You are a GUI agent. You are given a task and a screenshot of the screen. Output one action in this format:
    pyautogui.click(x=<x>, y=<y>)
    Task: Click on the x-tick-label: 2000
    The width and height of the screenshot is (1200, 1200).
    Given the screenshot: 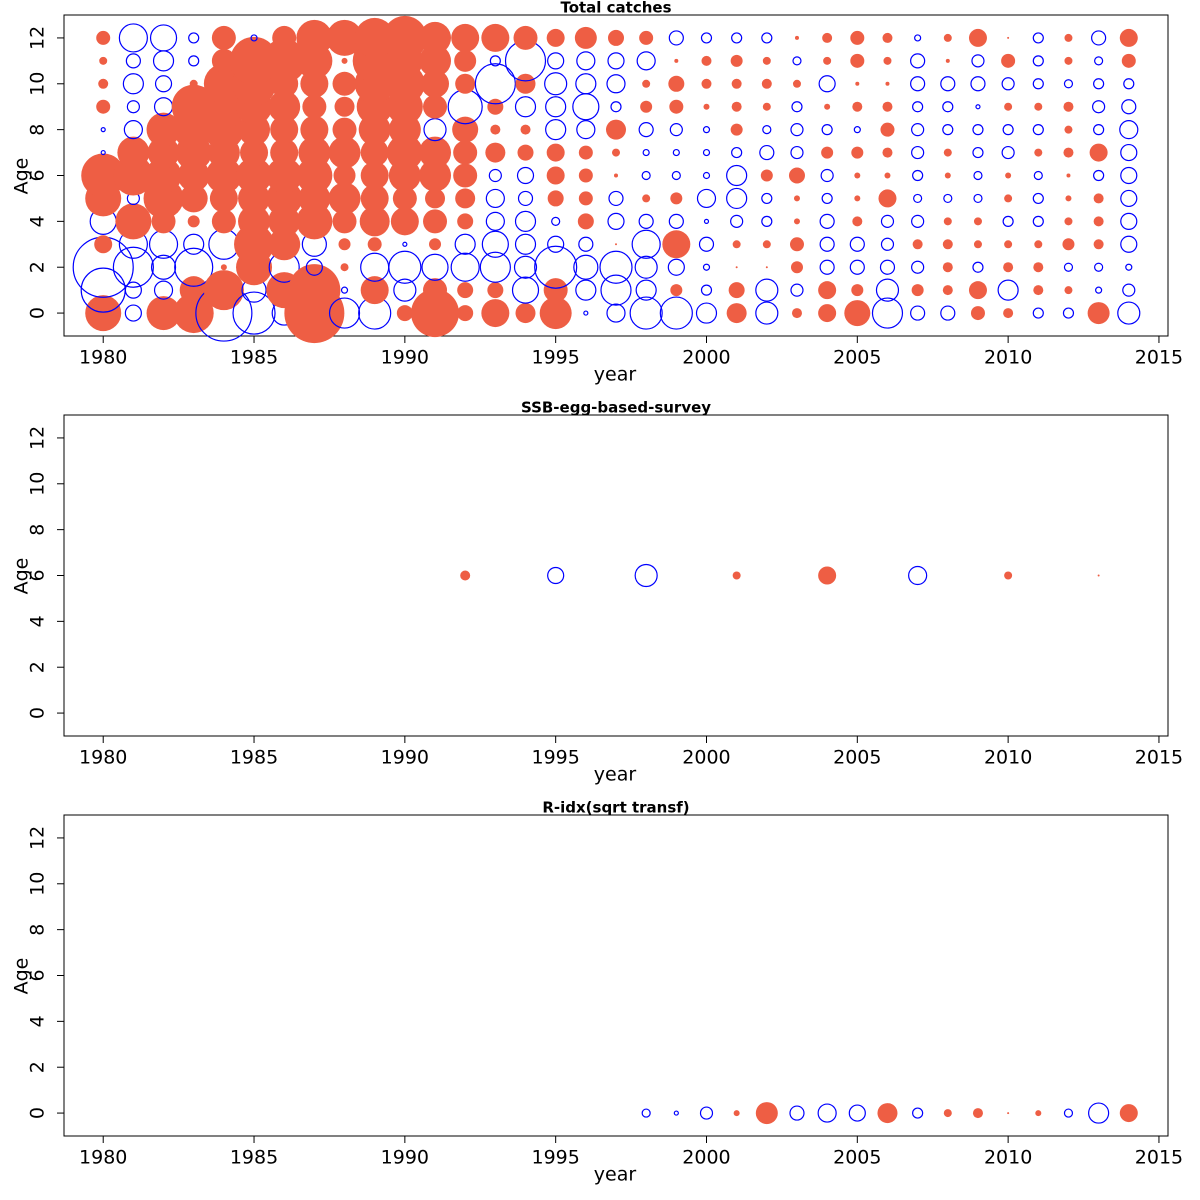 What is the action you would take?
    pyautogui.click(x=706, y=758)
    